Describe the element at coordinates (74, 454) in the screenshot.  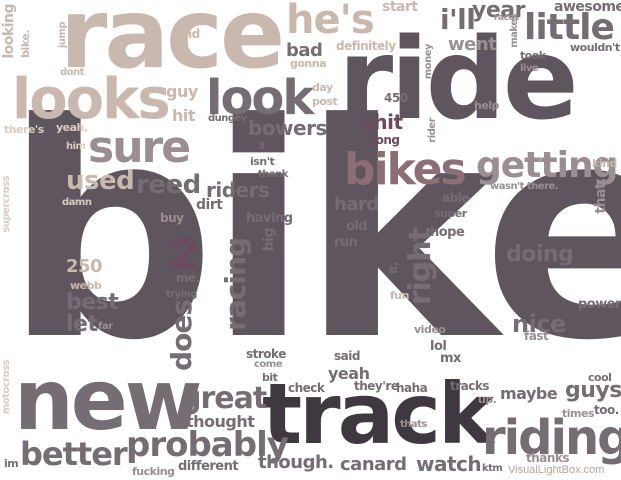
I see `word-better: better` at that location.